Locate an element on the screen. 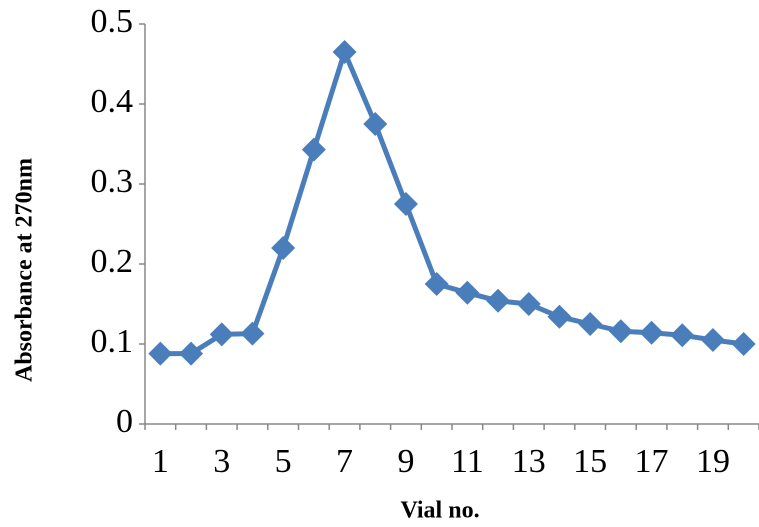 The image size is (759, 527). y-tick-label: 0 is located at coordinates (124, 421).